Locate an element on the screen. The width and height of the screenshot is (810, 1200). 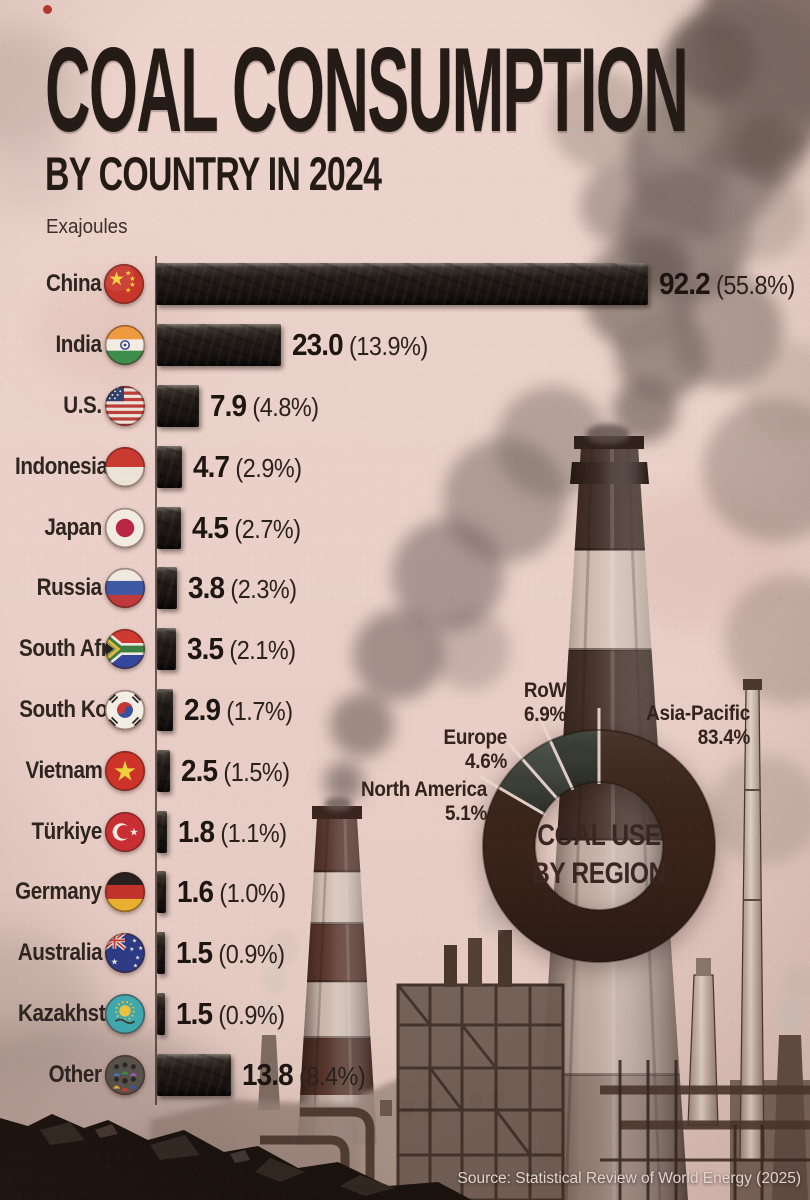
bar-row: U.S. 7.9 (4.8%) is located at coordinates (405, 406).